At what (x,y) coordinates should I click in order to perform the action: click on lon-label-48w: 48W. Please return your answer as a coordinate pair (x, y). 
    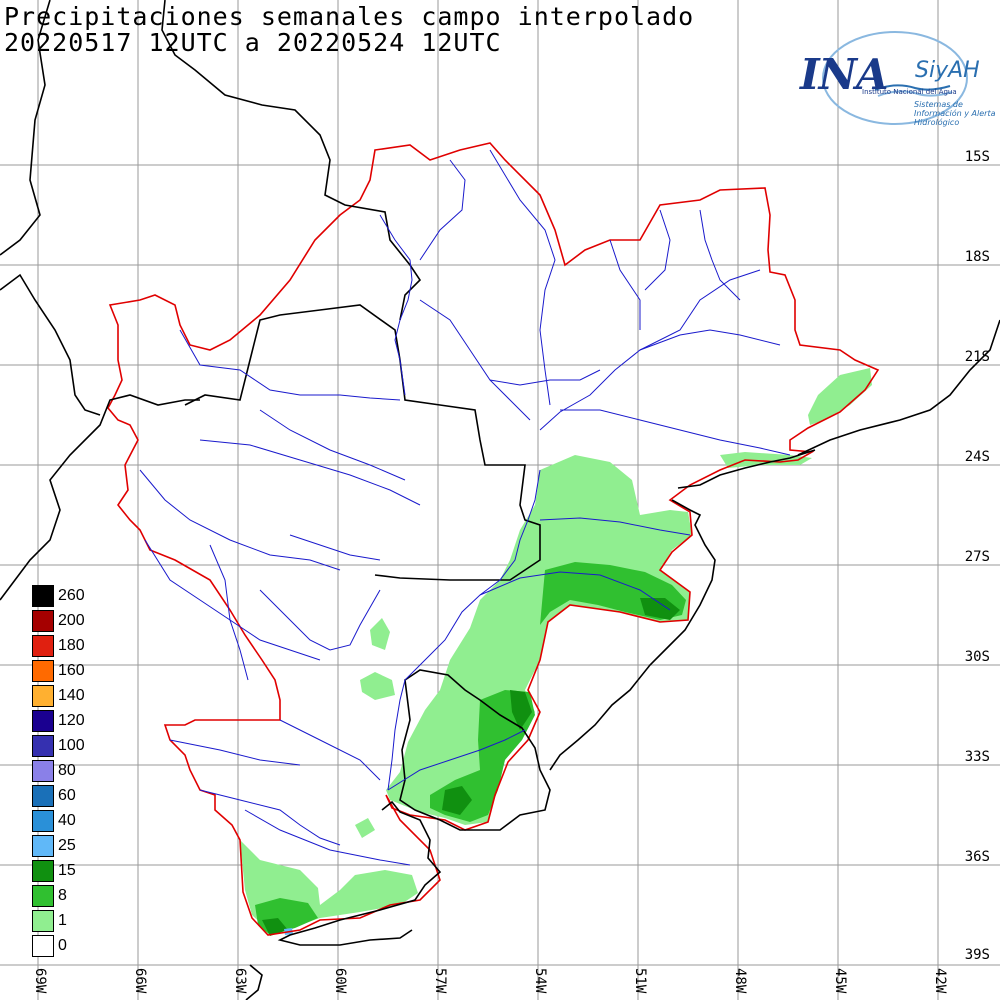
    Looking at the image, I should click on (740, 981).